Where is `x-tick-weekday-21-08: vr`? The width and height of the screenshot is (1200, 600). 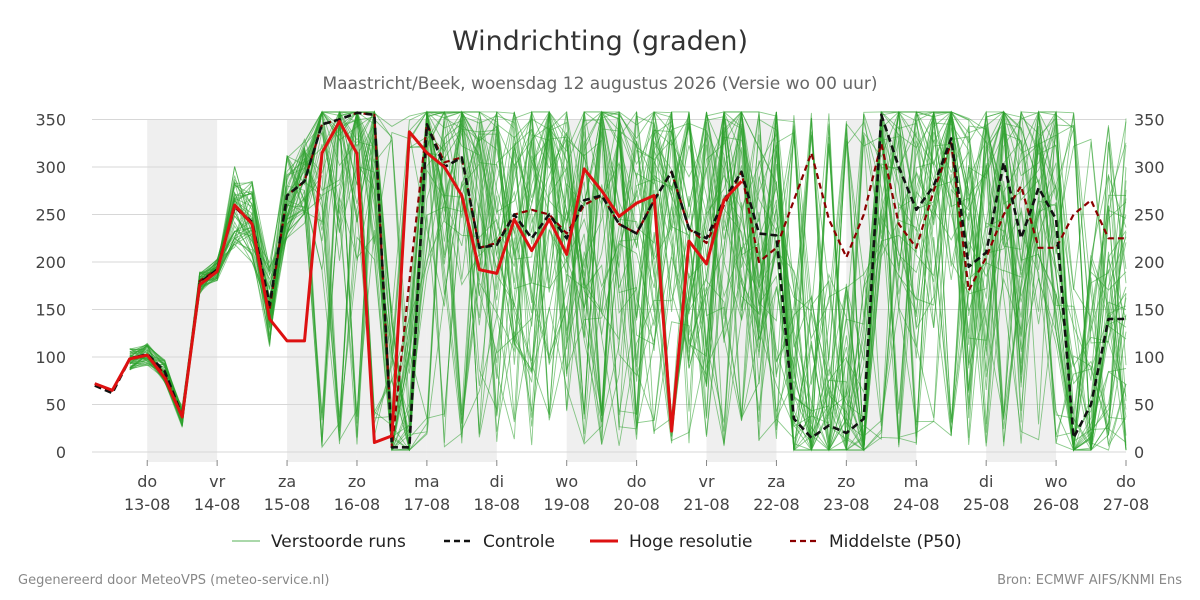 x-tick-weekday-21-08: vr is located at coordinates (707, 481).